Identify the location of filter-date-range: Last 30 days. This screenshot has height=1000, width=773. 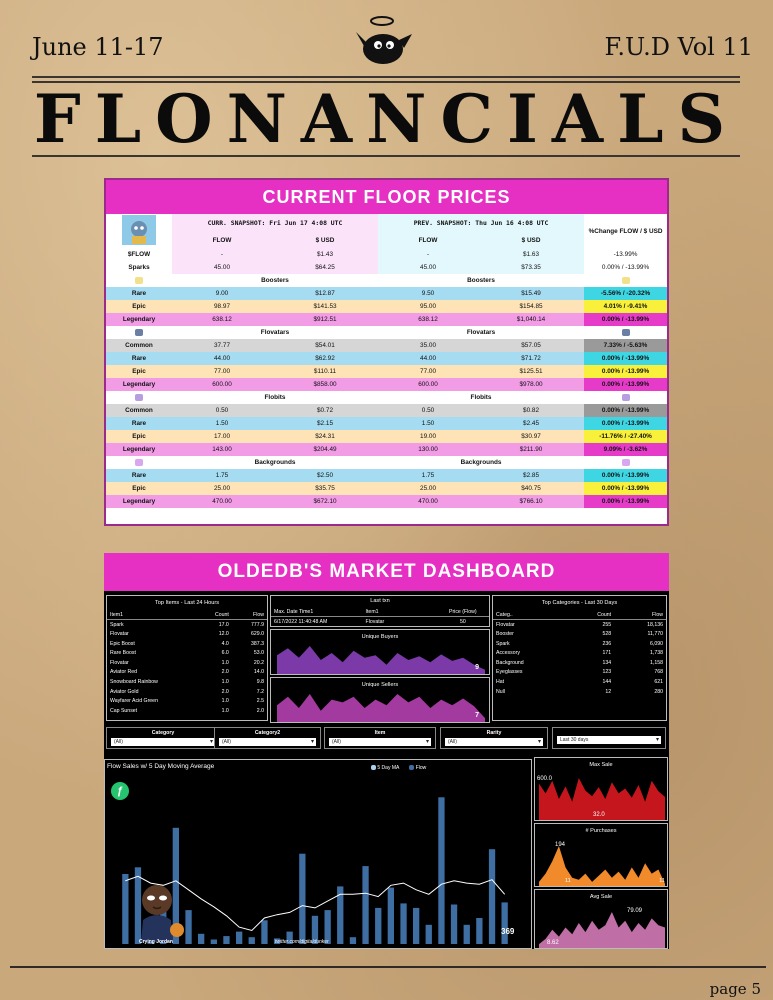
(609, 738).